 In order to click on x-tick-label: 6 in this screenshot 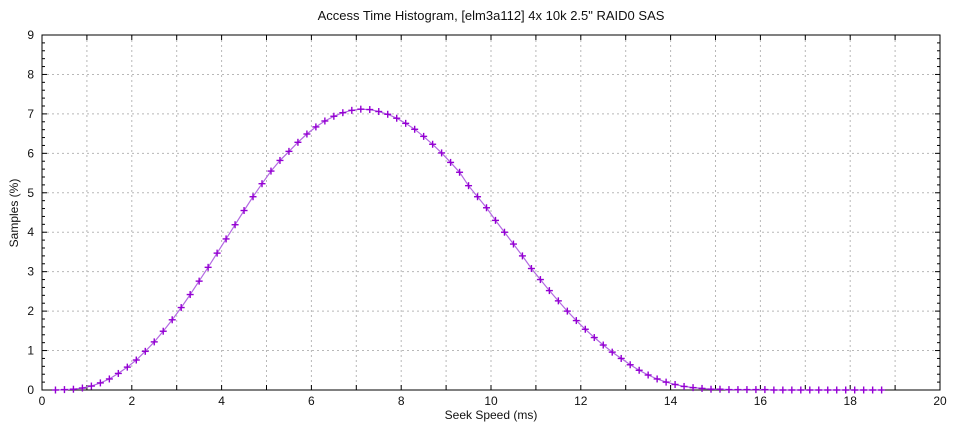, I will do `click(311, 401)`.